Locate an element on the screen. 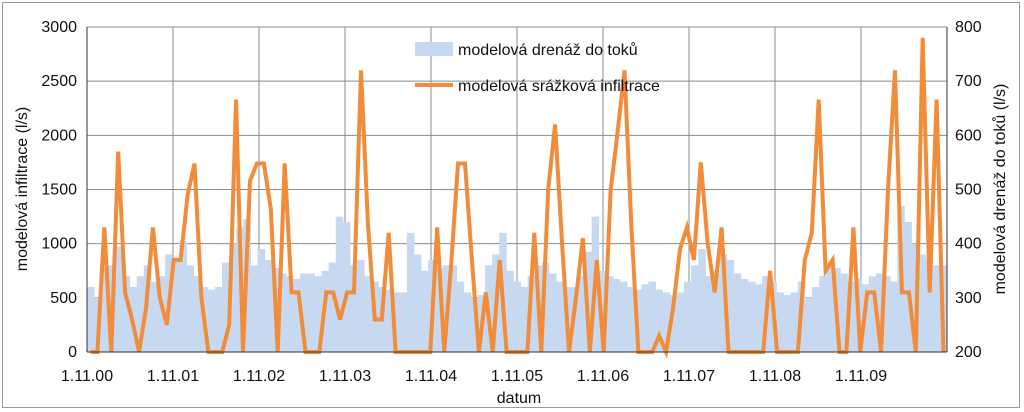  x-tick-label: 1.11.07 is located at coordinates (689, 376).